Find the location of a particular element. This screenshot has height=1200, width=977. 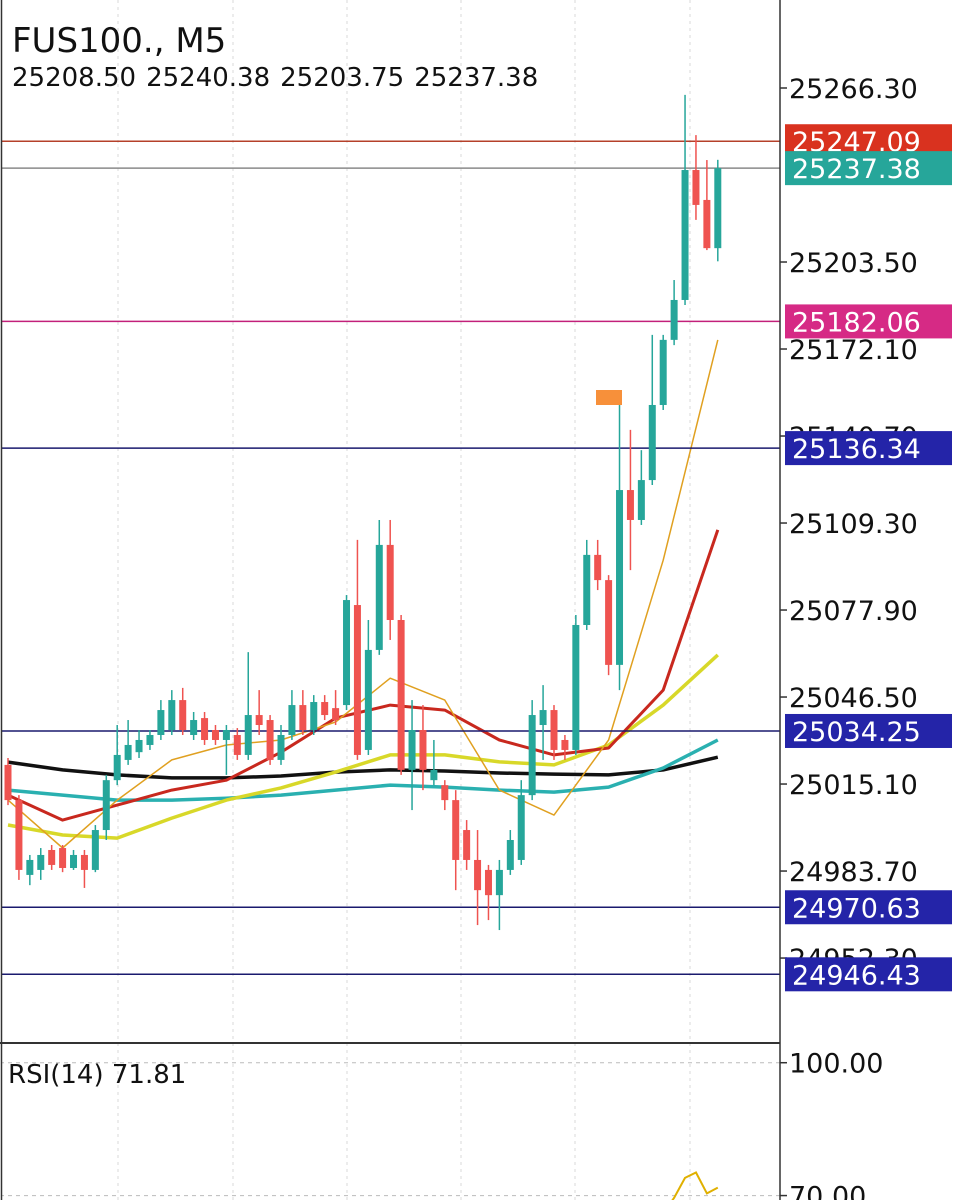

ohlc-low: 25203.75 is located at coordinates (342, 78).